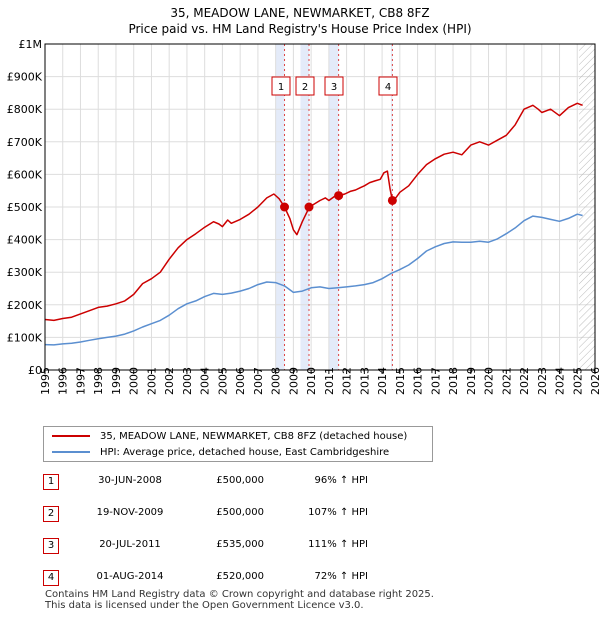 Image resolution: width=600 pixels, height=620 pixels. Describe the element at coordinates (71, 452) in the screenshot. I see `legend-swatch-hpi` at that location.